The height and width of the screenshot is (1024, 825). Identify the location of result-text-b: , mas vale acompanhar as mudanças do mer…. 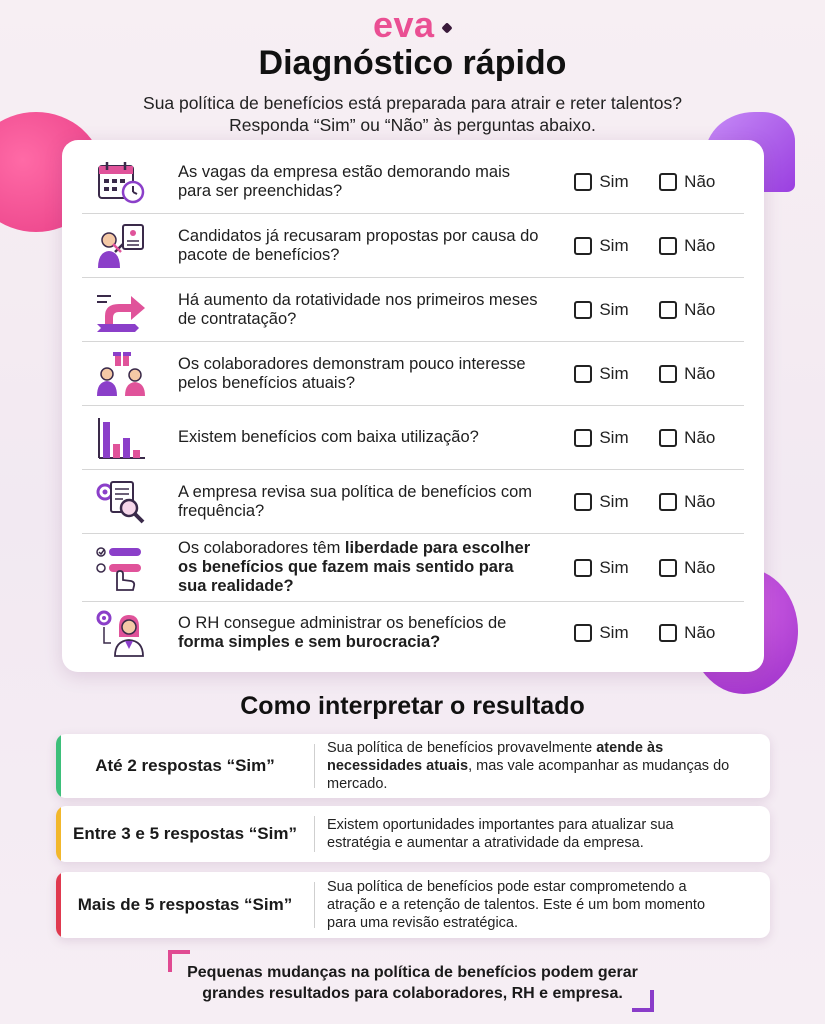
(528, 775).